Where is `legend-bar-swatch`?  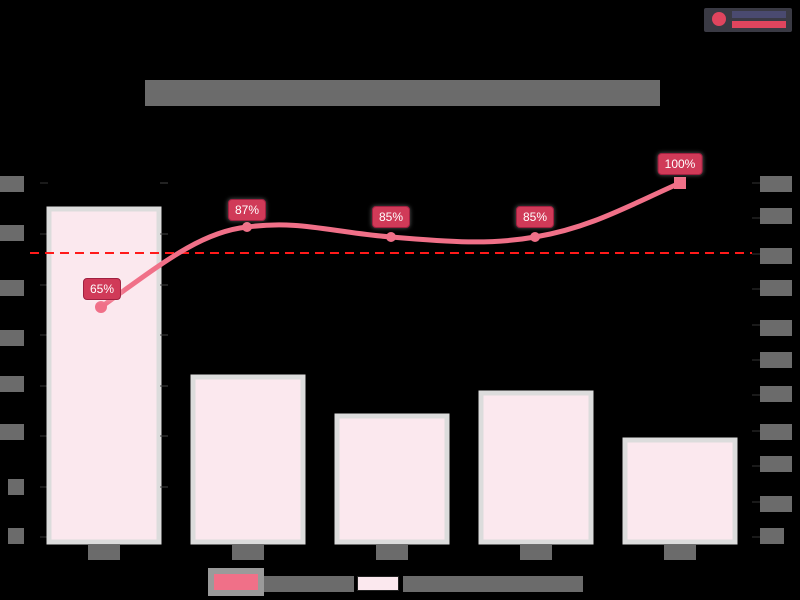 legend-bar-swatch is located at coordinates (378, 583).